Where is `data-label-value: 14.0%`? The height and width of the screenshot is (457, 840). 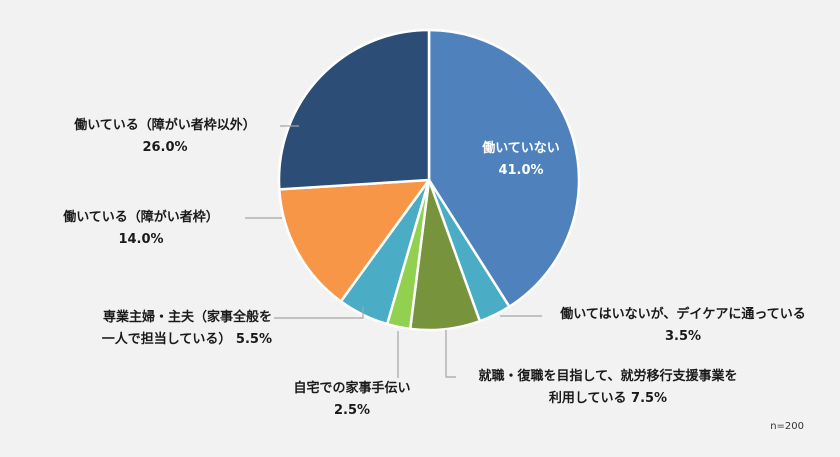 data-label-value: 14.0% is located at coordinates (141, 239).